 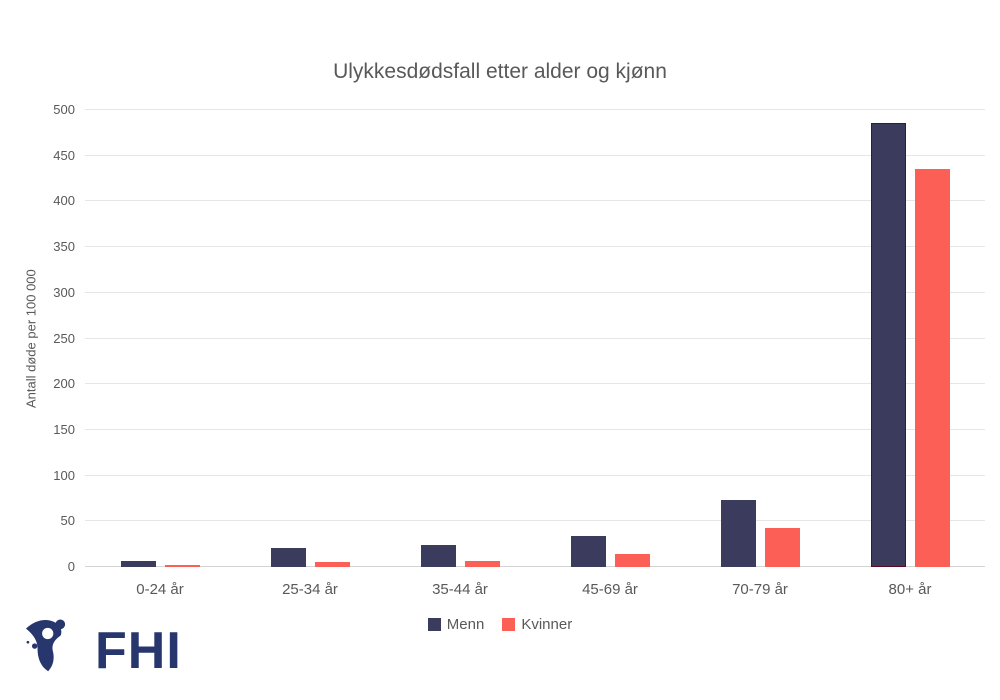 I want to click on x-axis-label-35-44-år: 35-44 år, so click(x=460, y=589).